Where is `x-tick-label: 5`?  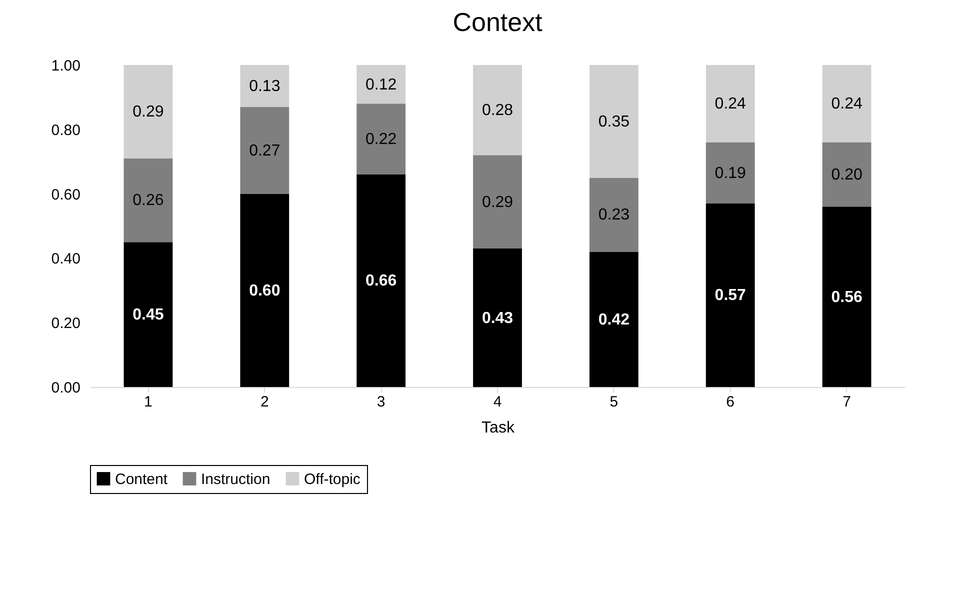
x-tick-label: 5 is located at coordinates (614, 402).